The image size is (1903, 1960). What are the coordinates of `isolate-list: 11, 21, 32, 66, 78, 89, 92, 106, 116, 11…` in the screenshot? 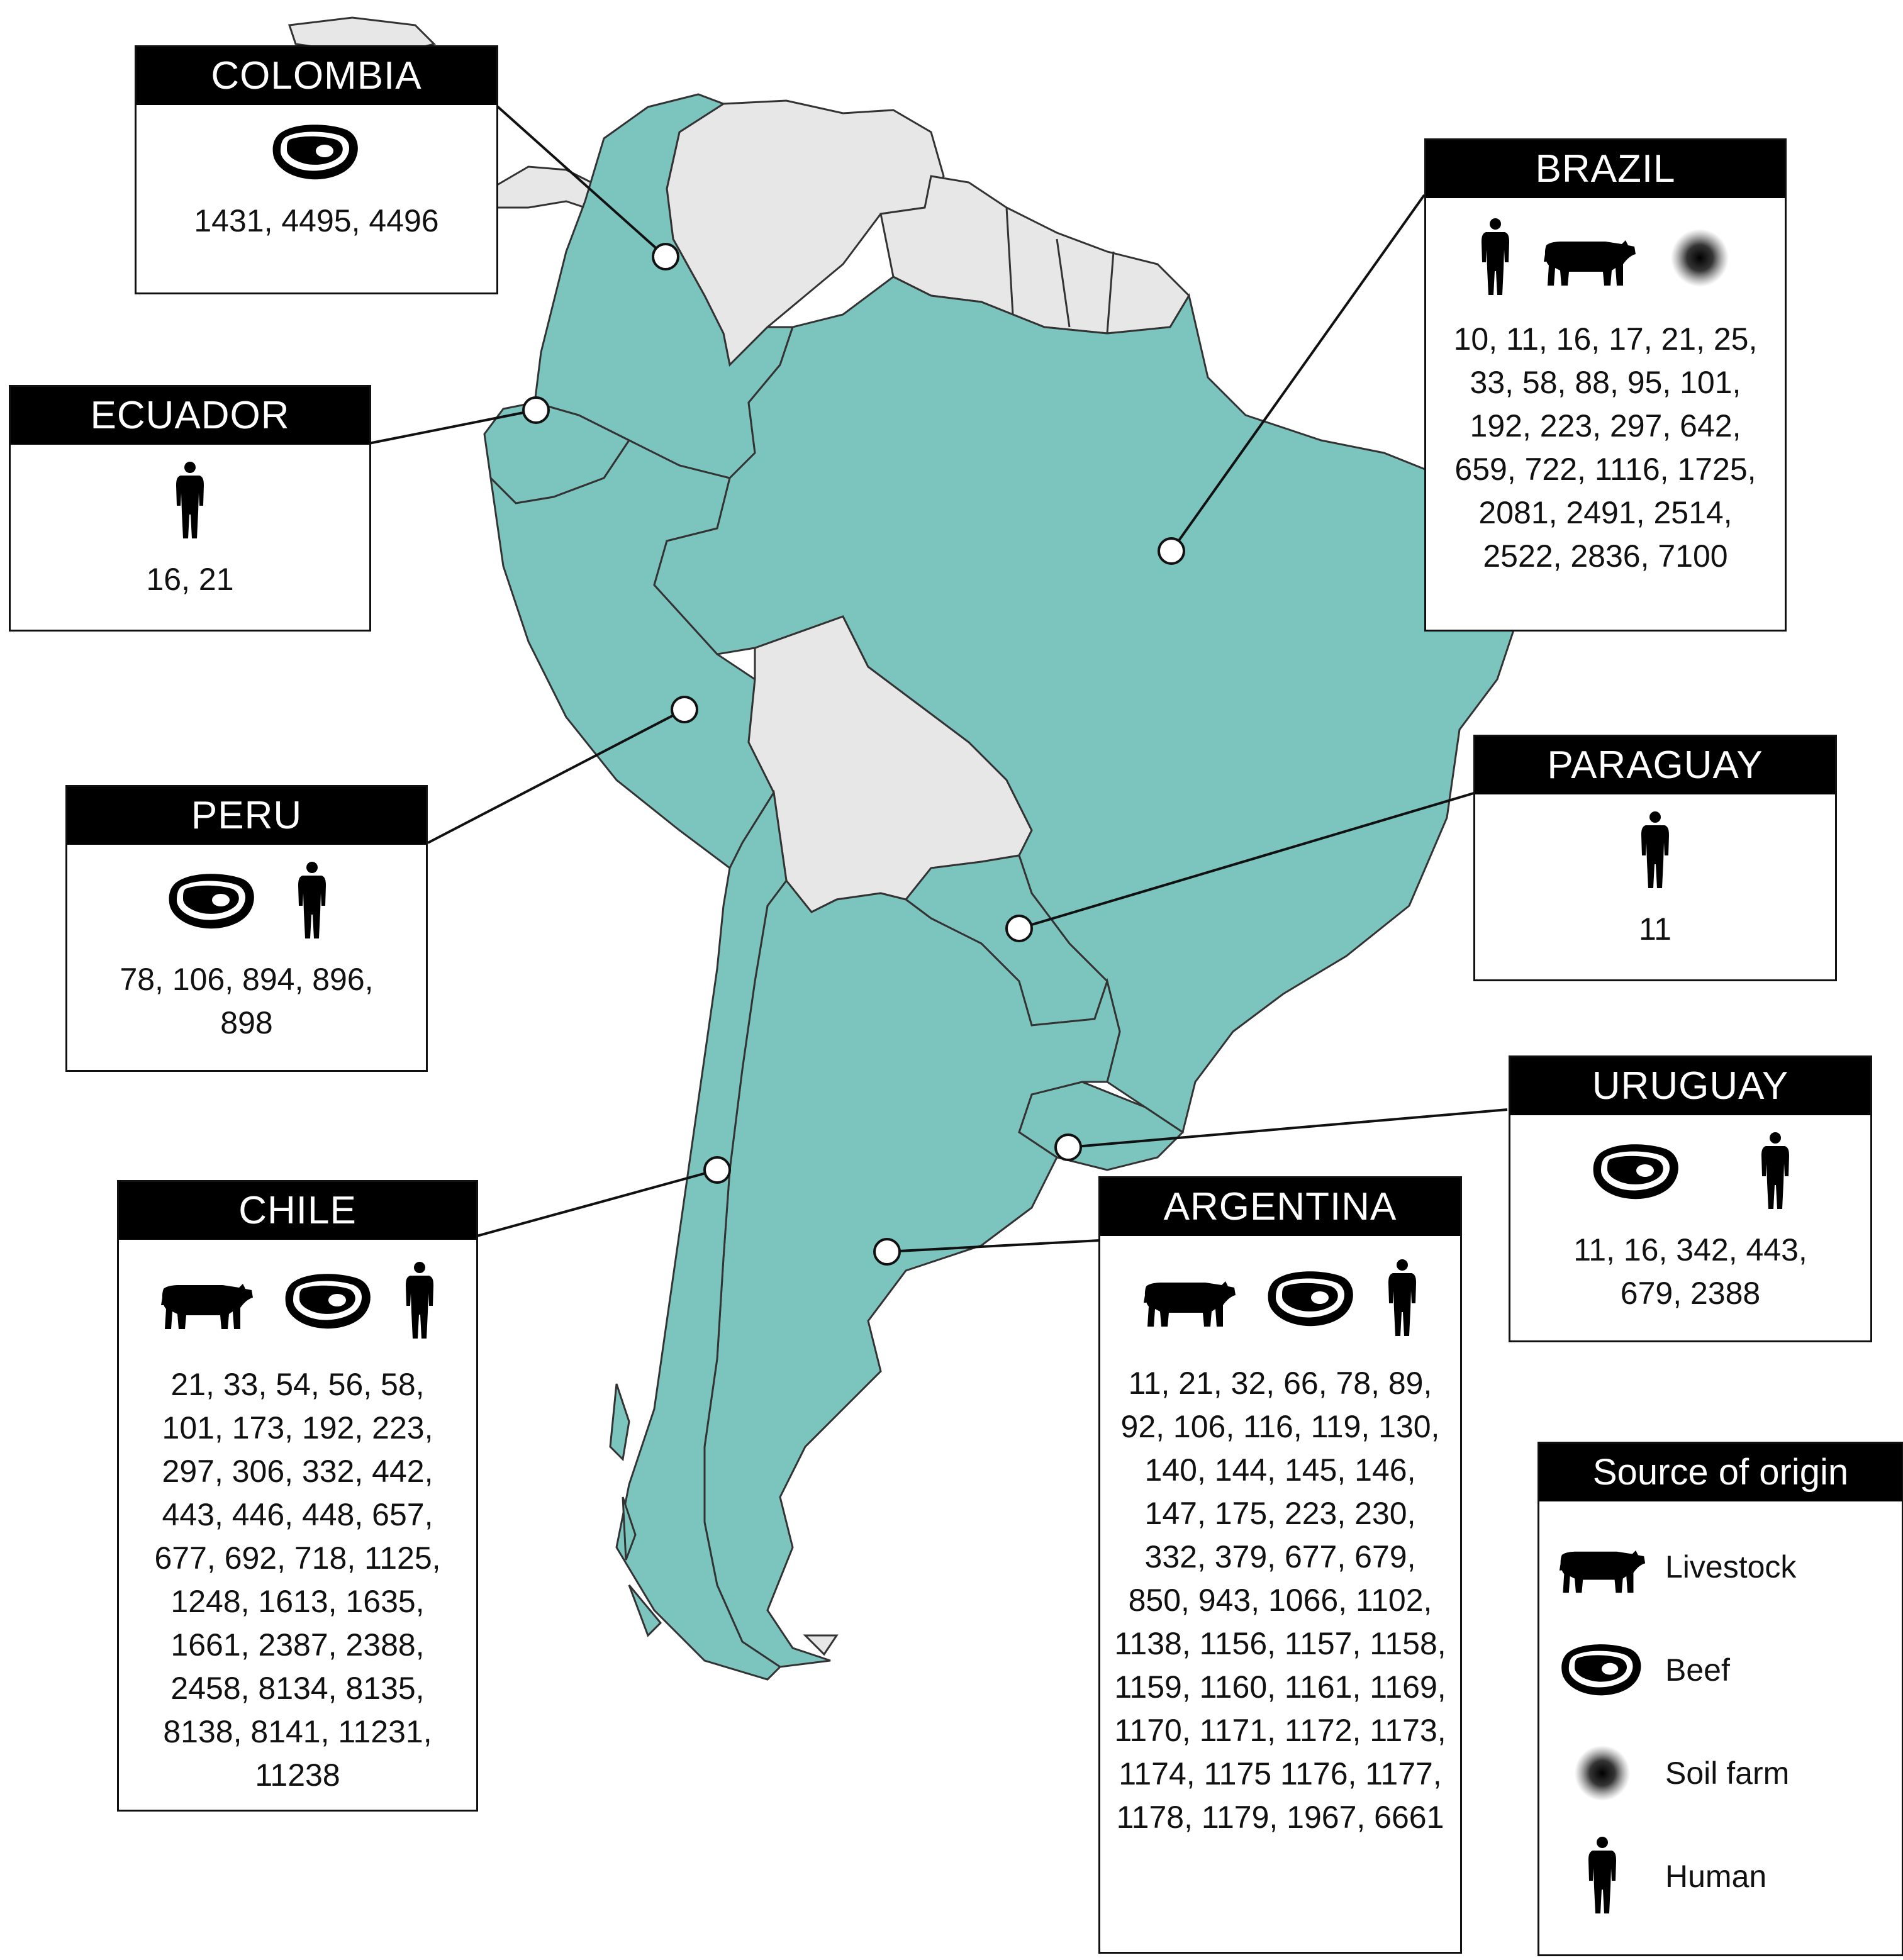 It's located at (1280, 1600).